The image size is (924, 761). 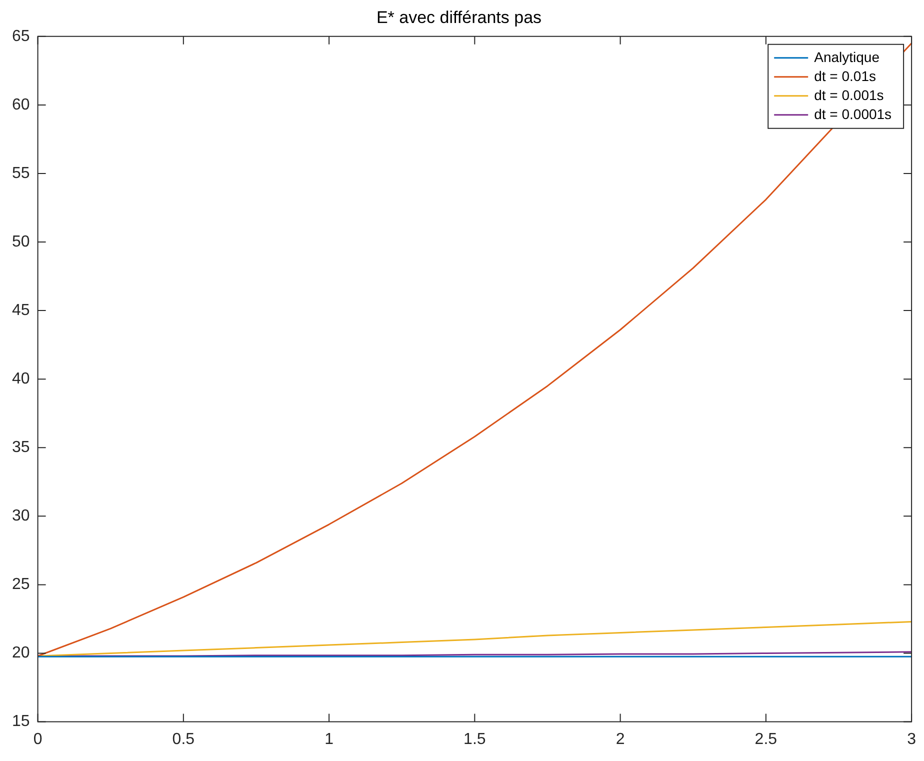 I want to click on y-tick-label: 45, so click(x=21, y=310).